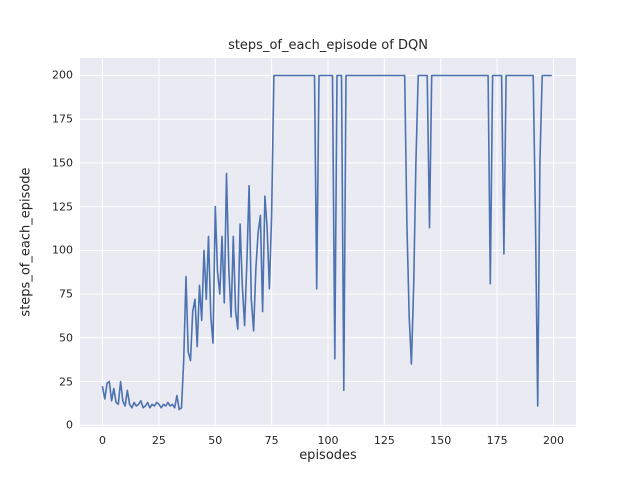 The image size is (640, 480). Describe the element at coordinates (62, 250) in the screenshot. I see `y-tick-label: 100` at that location.